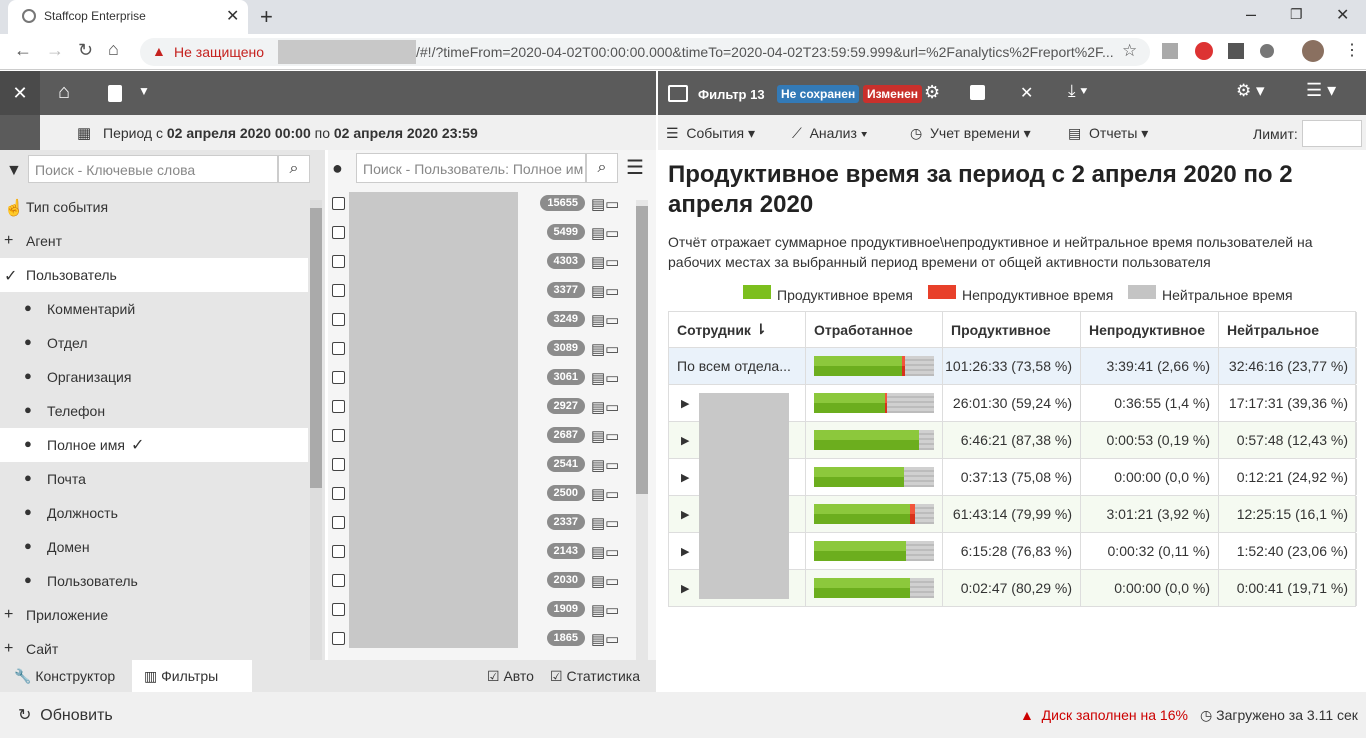 The image size is (1366, 738). Describe the element at coordinates (480, 320) in the screenshot. I see `user-row: 3249 ▤▭` at that location.